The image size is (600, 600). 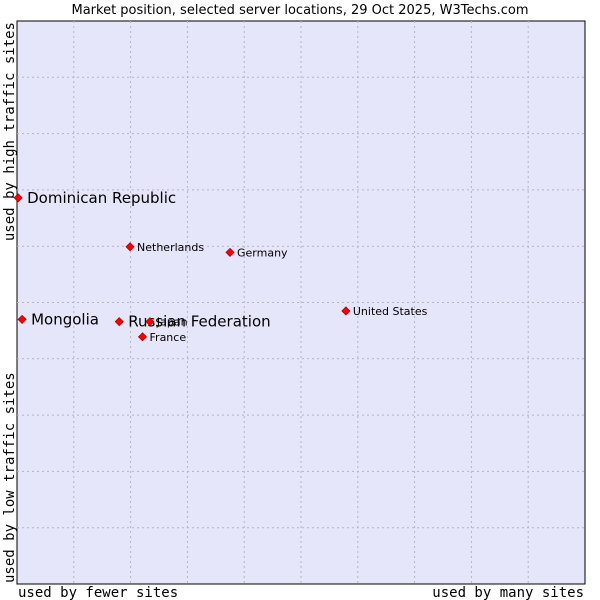 I want to click on data-label-mongolia: Mongolia, so click(x=65, y=319).